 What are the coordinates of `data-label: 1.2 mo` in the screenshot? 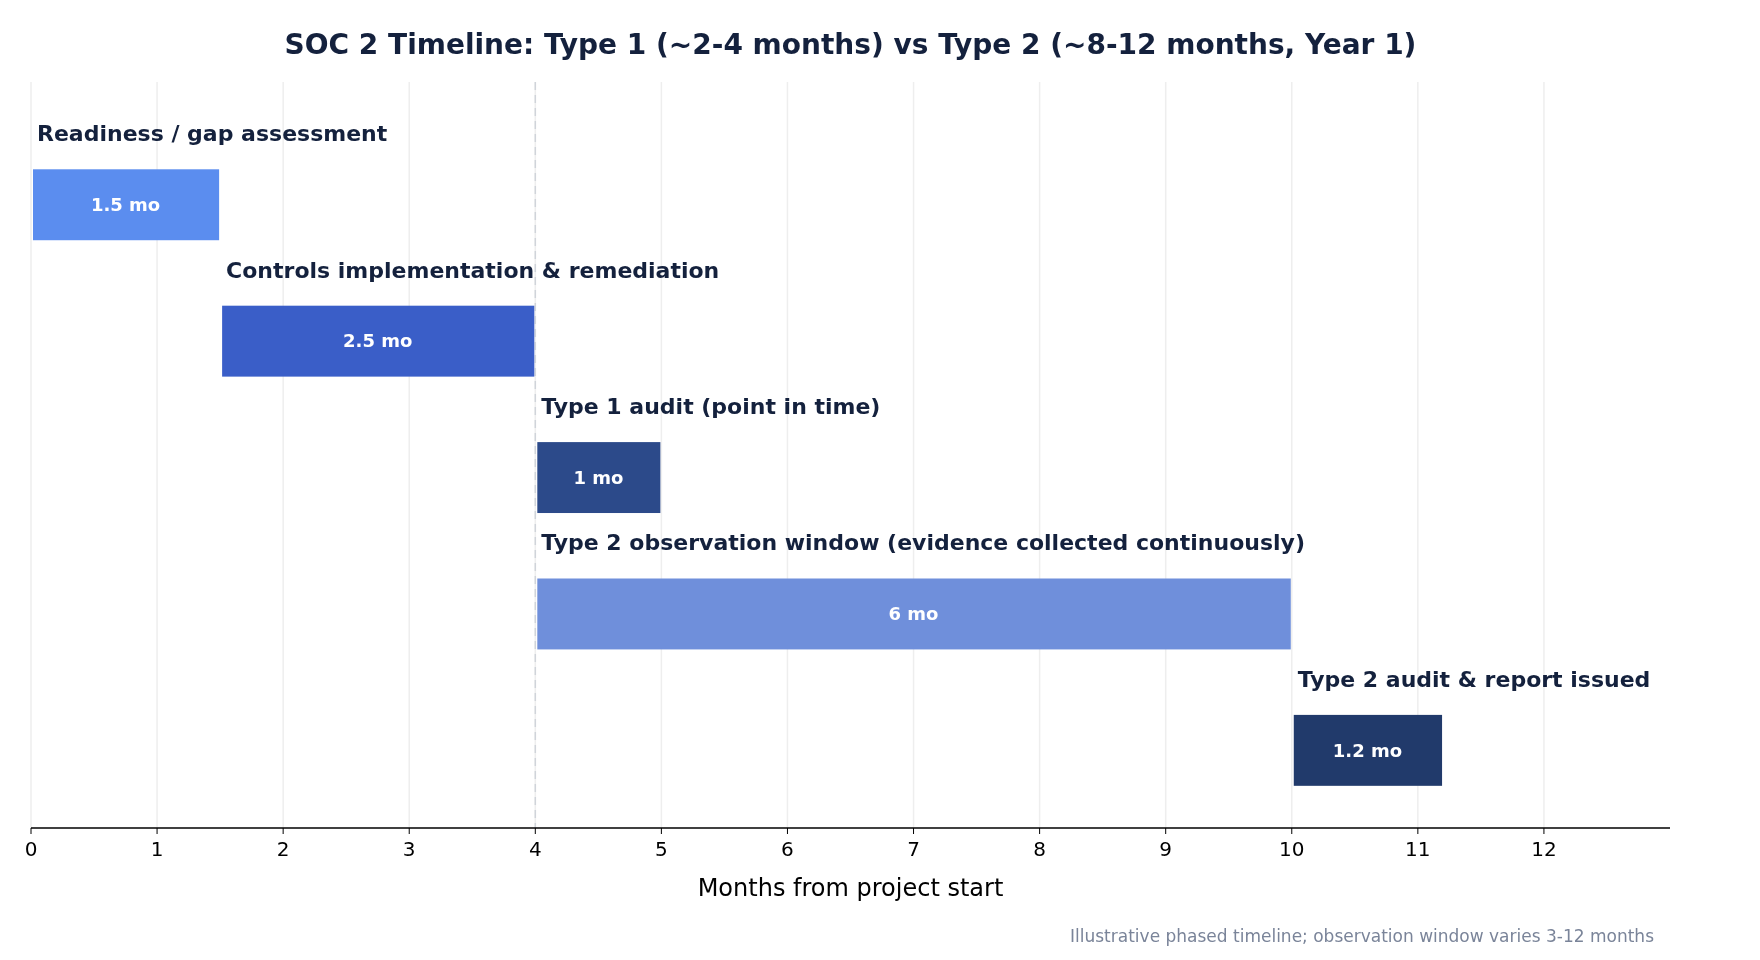 It's located at (1367, 750).